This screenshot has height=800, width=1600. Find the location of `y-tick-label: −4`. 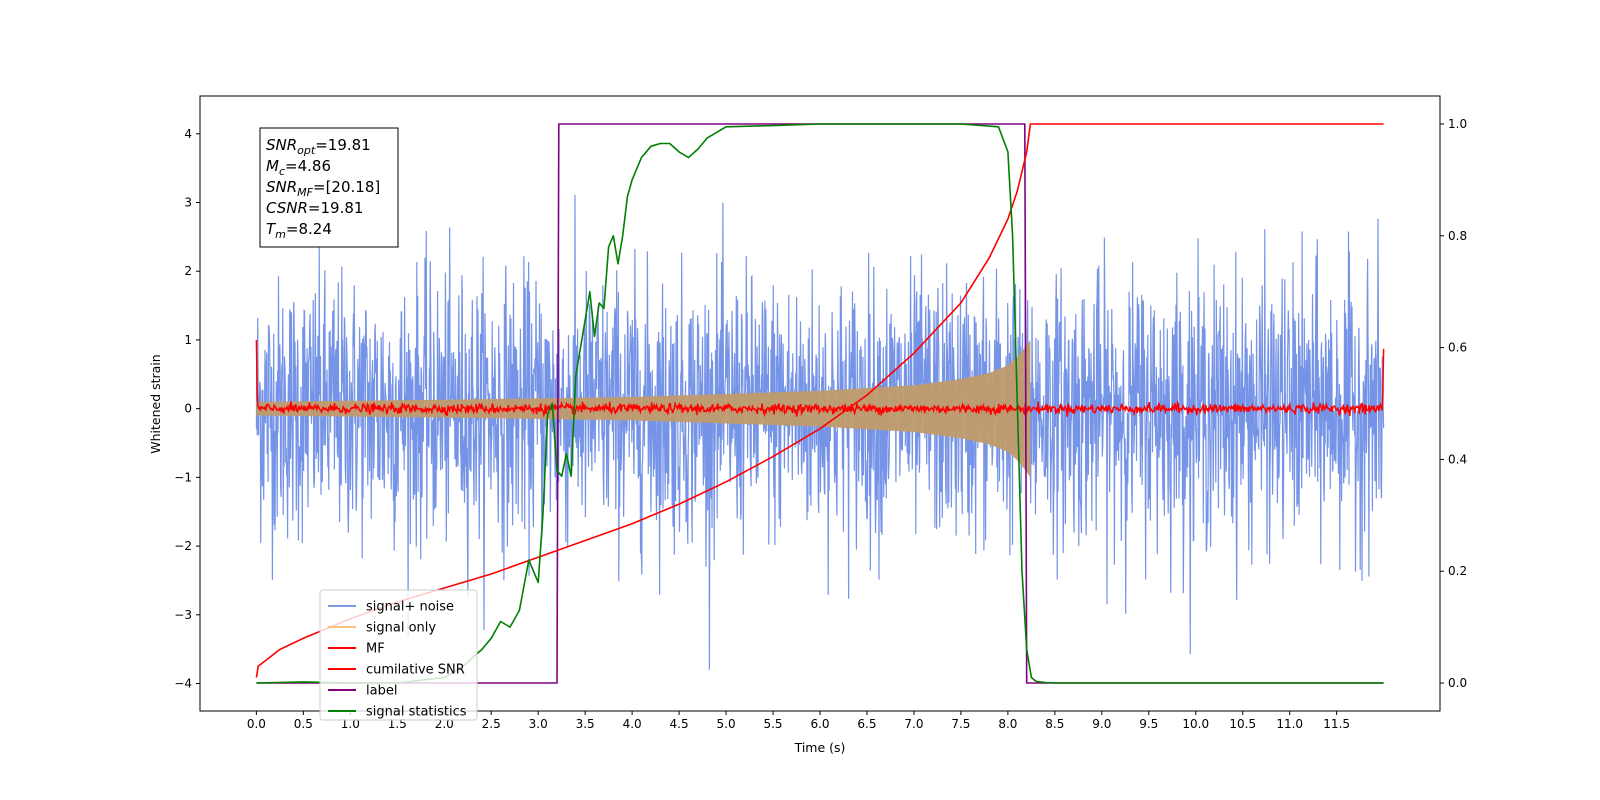

y-tick-label: −4 is located at coordinates (183, 684).